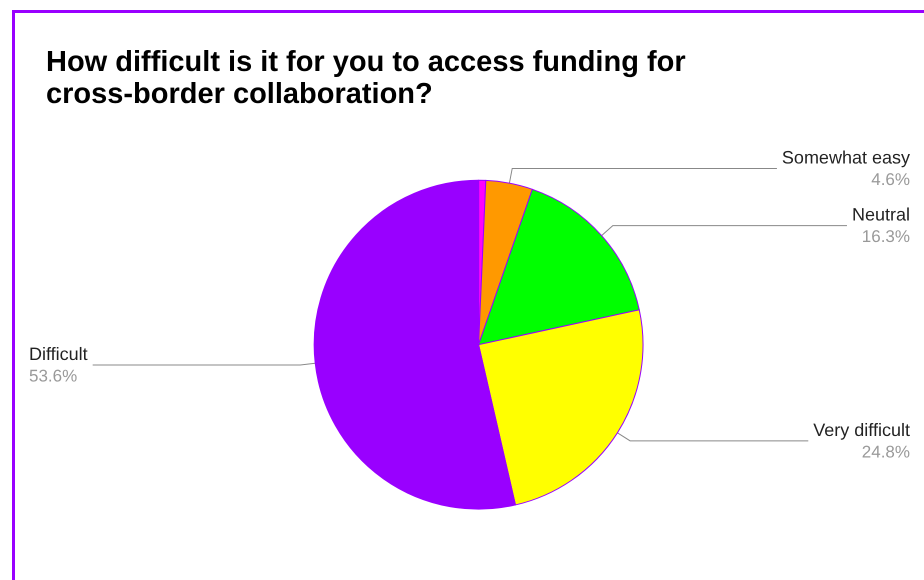 The height and width of the screenshot is (580, 924). Describe the element at coordinates (861, 430) in the screenshot. I see `slice-label: Very difficult` at that location.